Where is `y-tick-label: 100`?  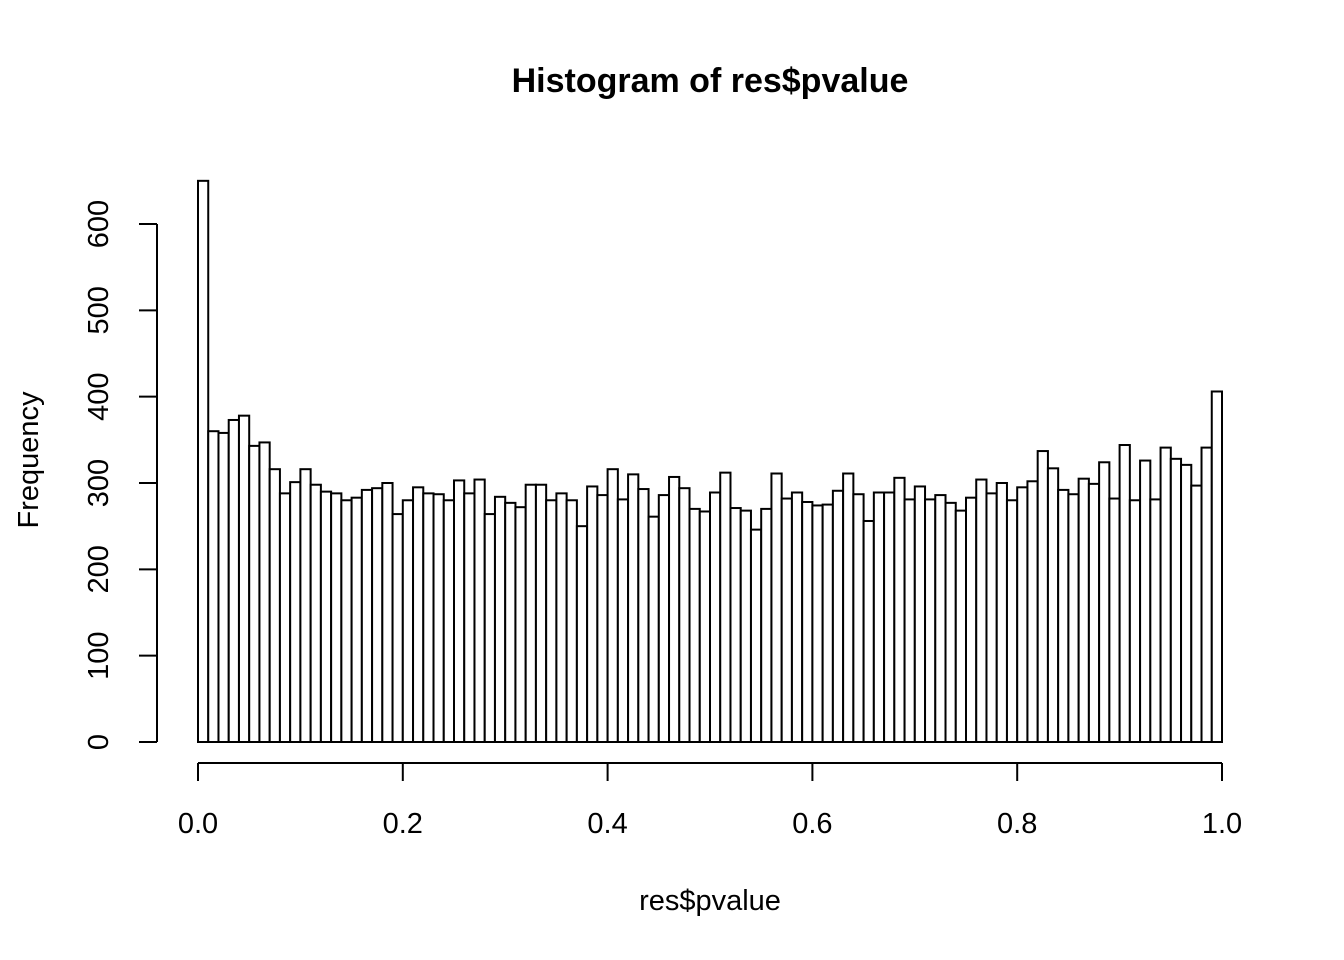
y-tick-label: 100 is located at coordinates (99, 655).